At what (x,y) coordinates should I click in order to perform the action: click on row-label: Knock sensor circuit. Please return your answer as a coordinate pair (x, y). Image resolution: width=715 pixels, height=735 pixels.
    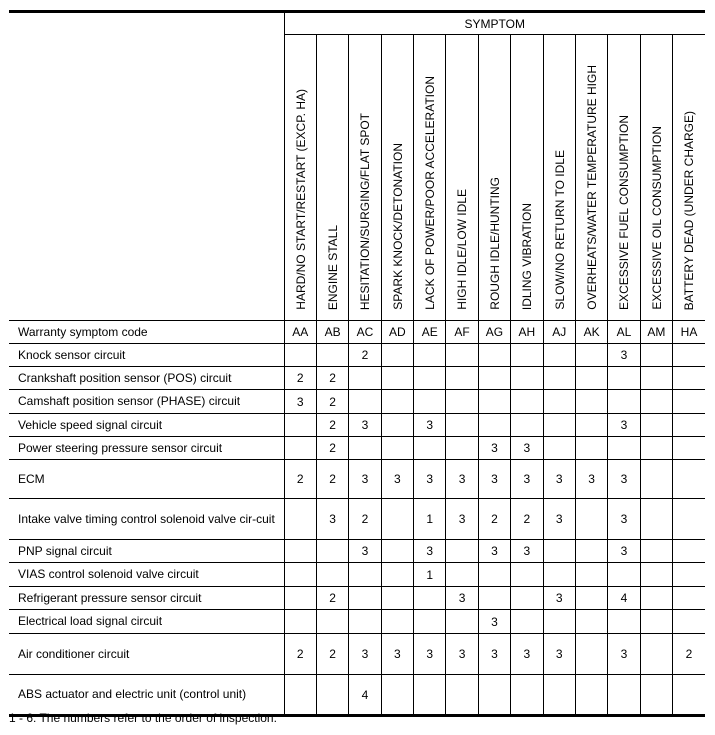
    Looking at the image, I should click on (147, 355).